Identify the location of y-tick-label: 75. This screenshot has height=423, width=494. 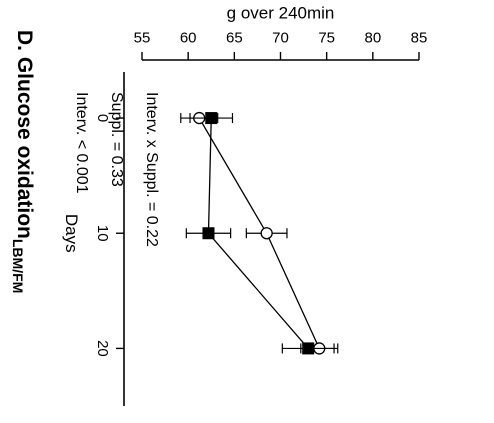
(326, 38).